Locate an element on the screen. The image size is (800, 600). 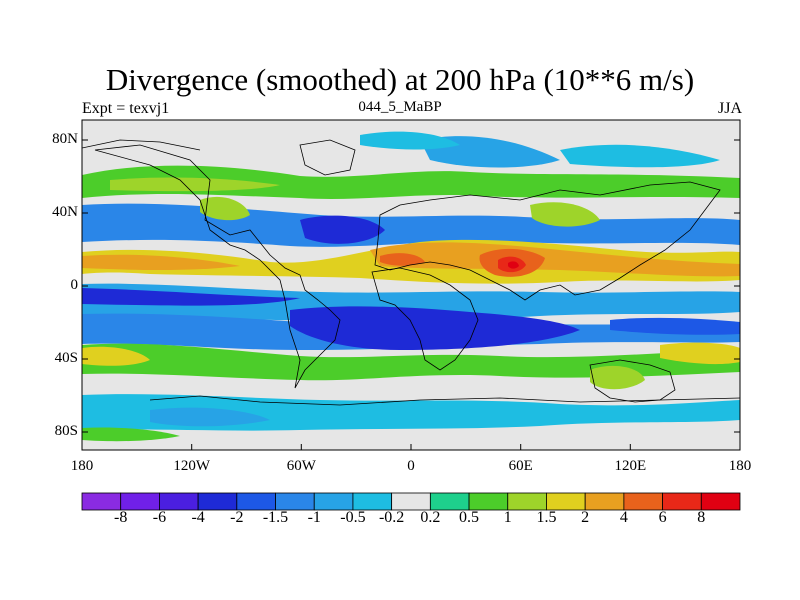
run-id-label: 044_5_MaBP is located at coordinates (400, 107).